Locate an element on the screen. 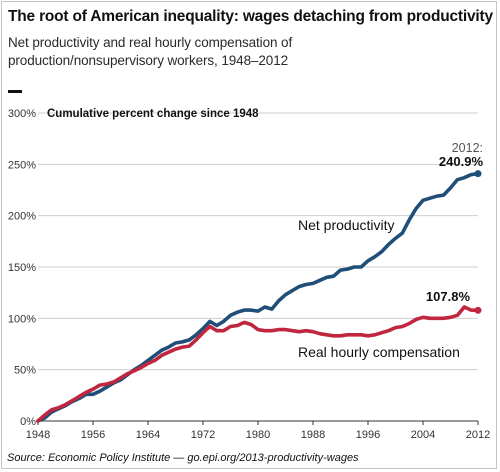 This screenshot has height=472, width=500. x-tick-label: 1972 is located at coordinates (203, 435).